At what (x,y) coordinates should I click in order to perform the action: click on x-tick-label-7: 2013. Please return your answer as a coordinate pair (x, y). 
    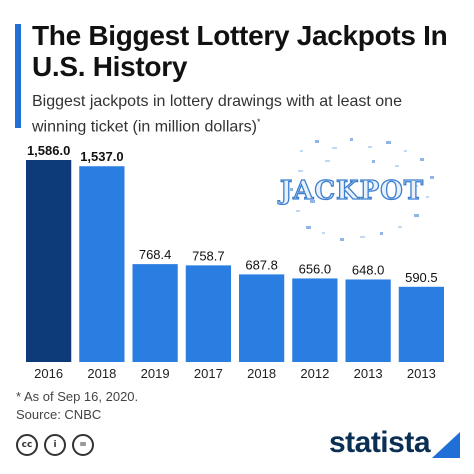
    Looking at the image, I should click on (421, 373).